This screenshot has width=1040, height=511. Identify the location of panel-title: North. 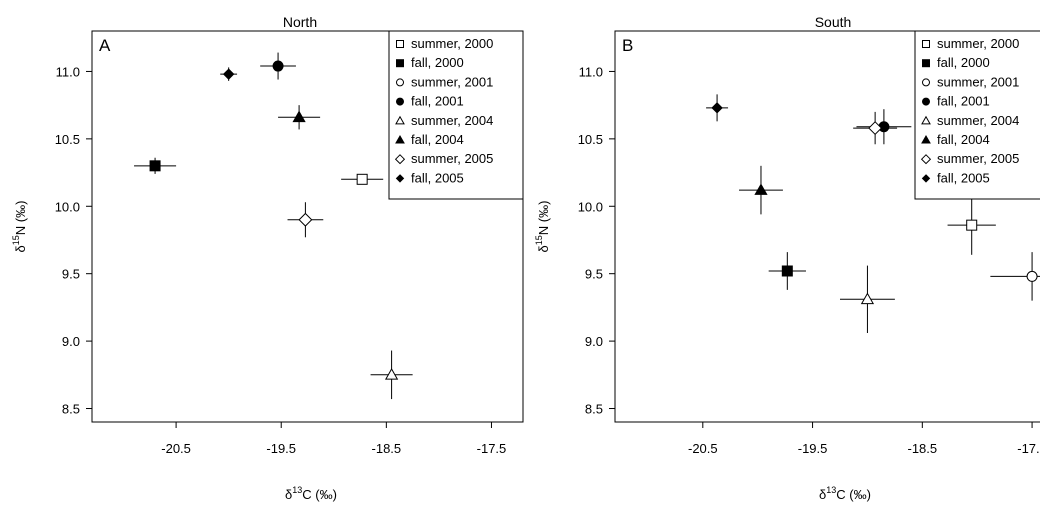
(300, 22).